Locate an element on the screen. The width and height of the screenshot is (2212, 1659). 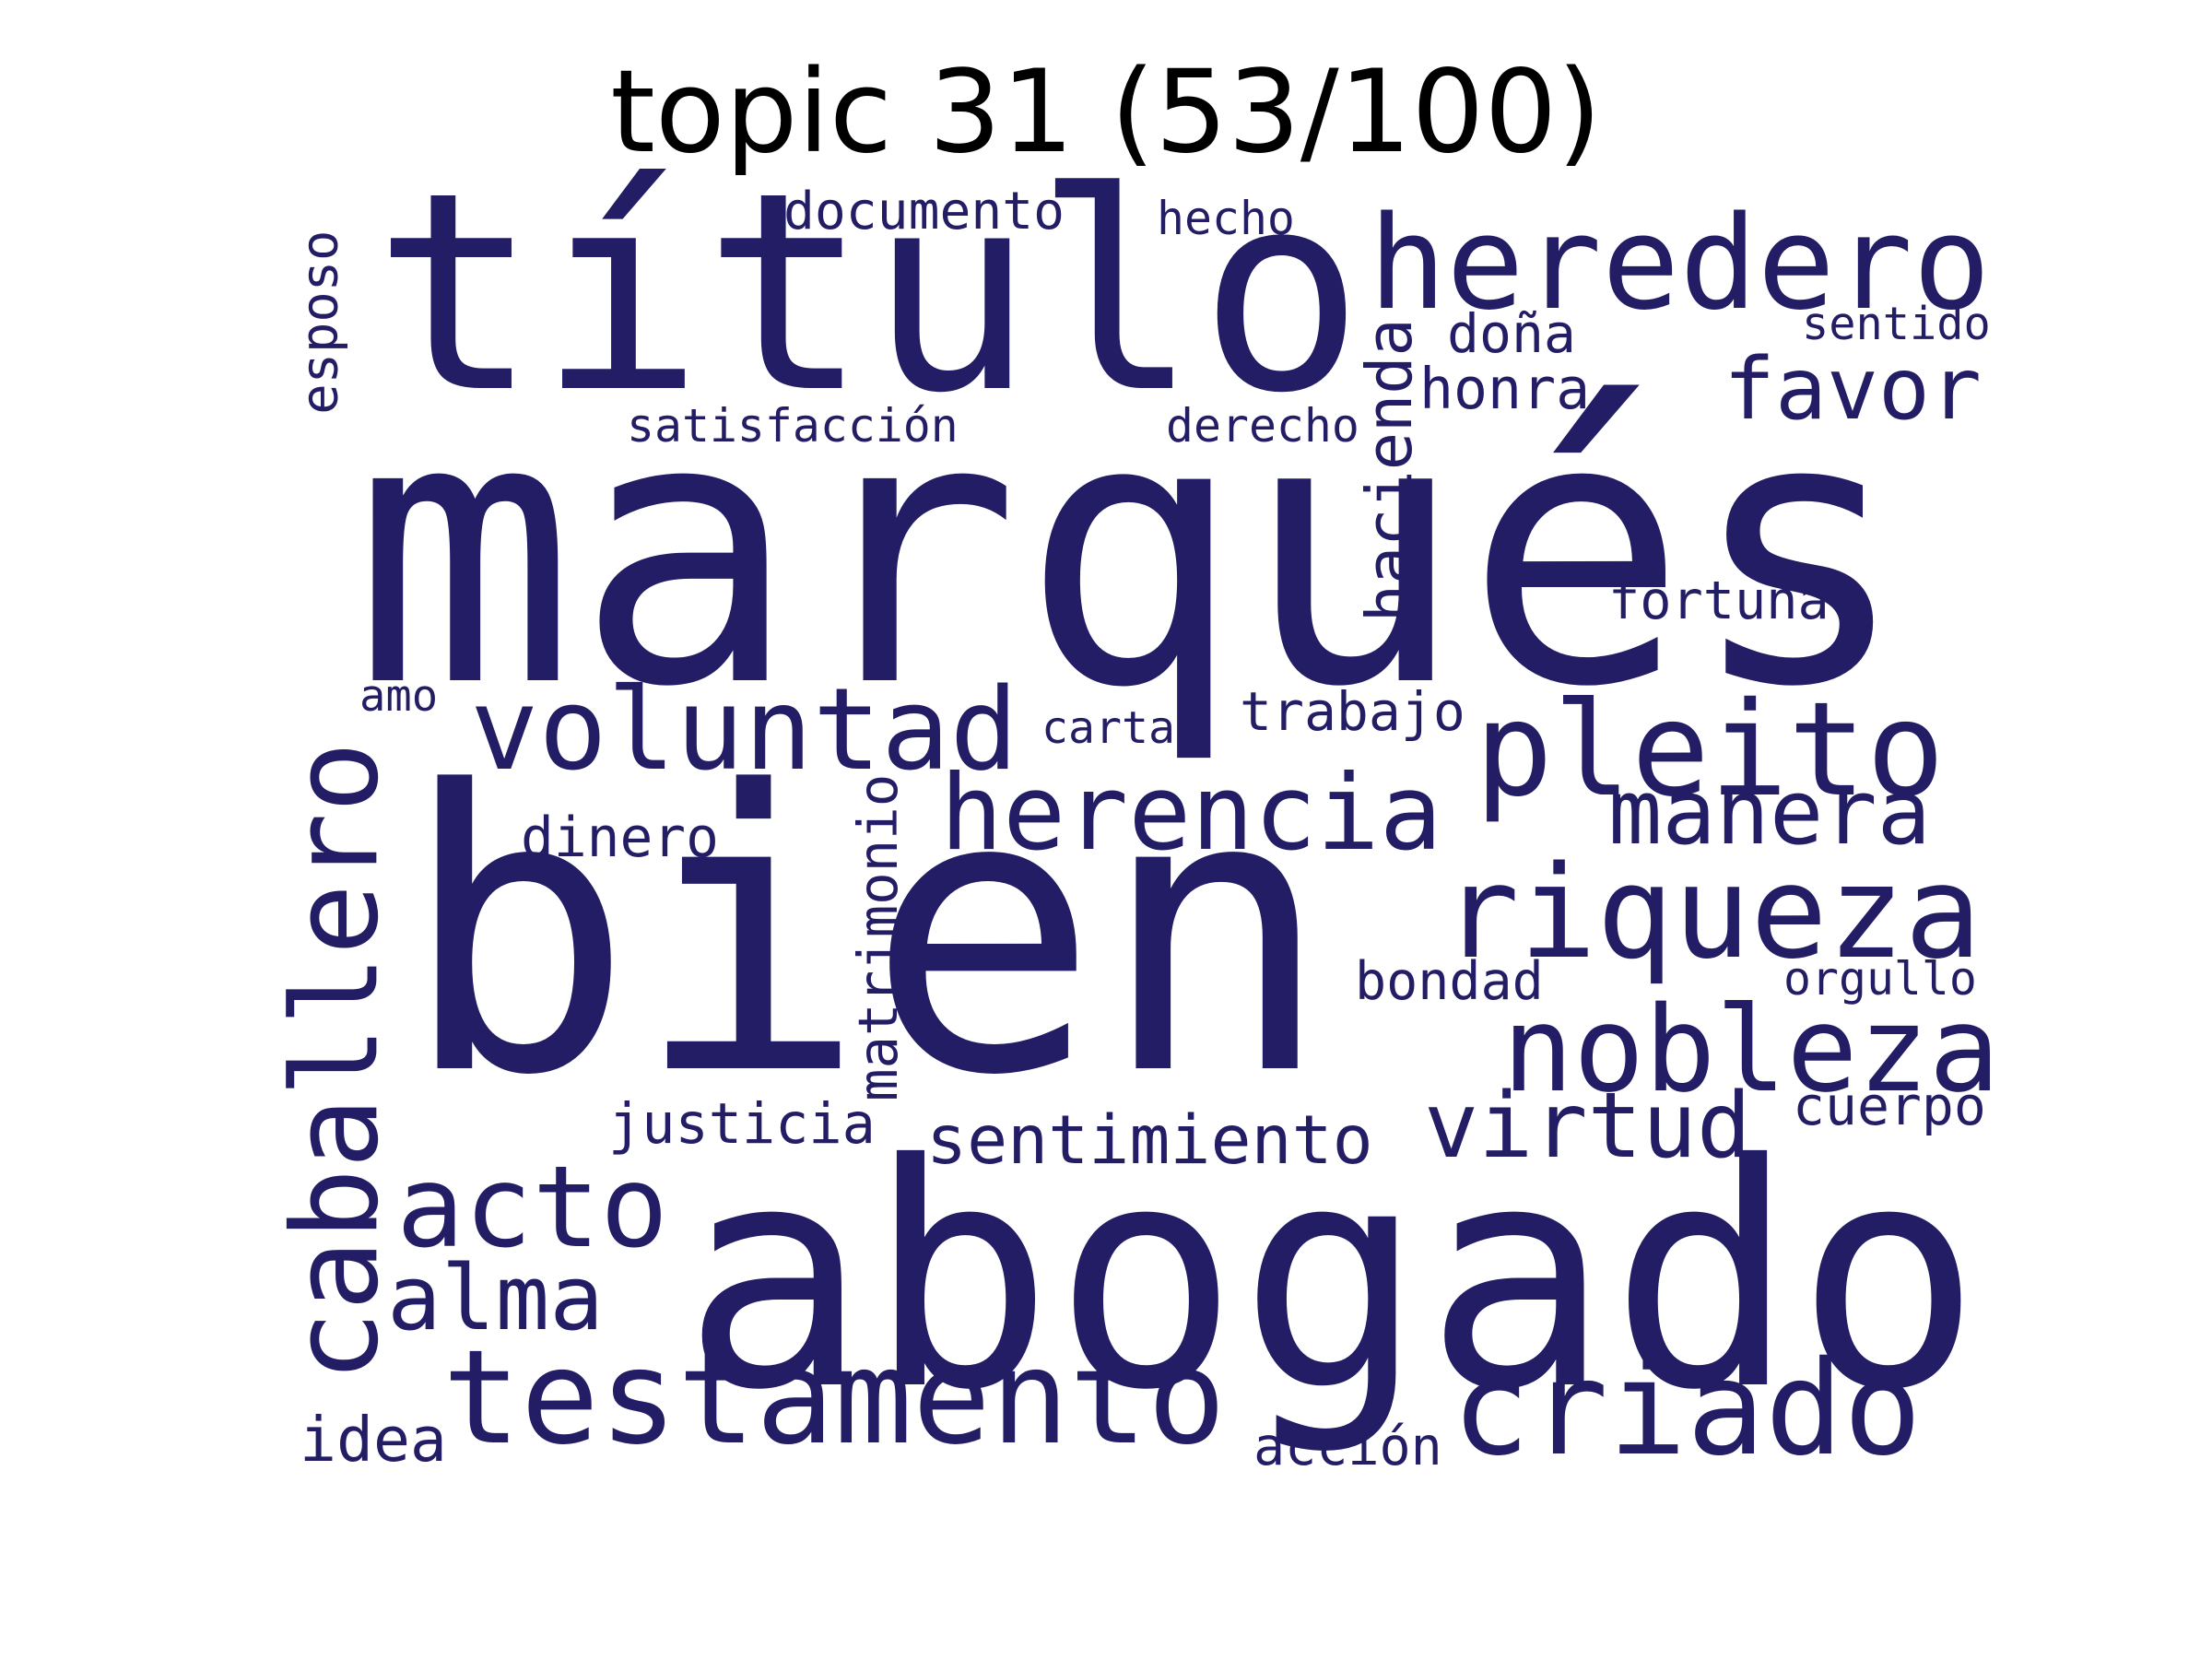
word-matrimonio: matrimonio is located at coordinates (878, 937).